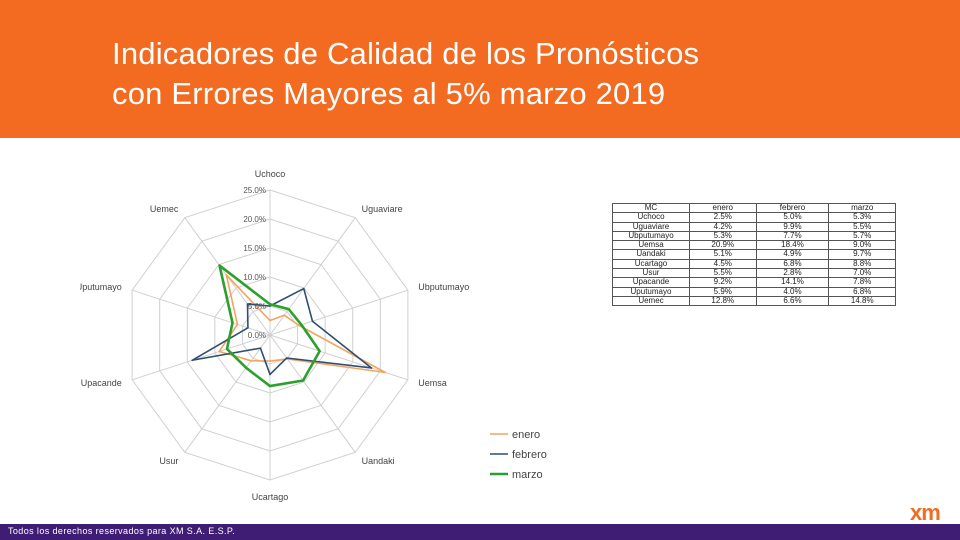 Image resolution: width=960 pixels, height=540 pixels. Describe the element at coordinates (101, 287) in the screenshot. I see `category-label: Uputumayo` at that location.